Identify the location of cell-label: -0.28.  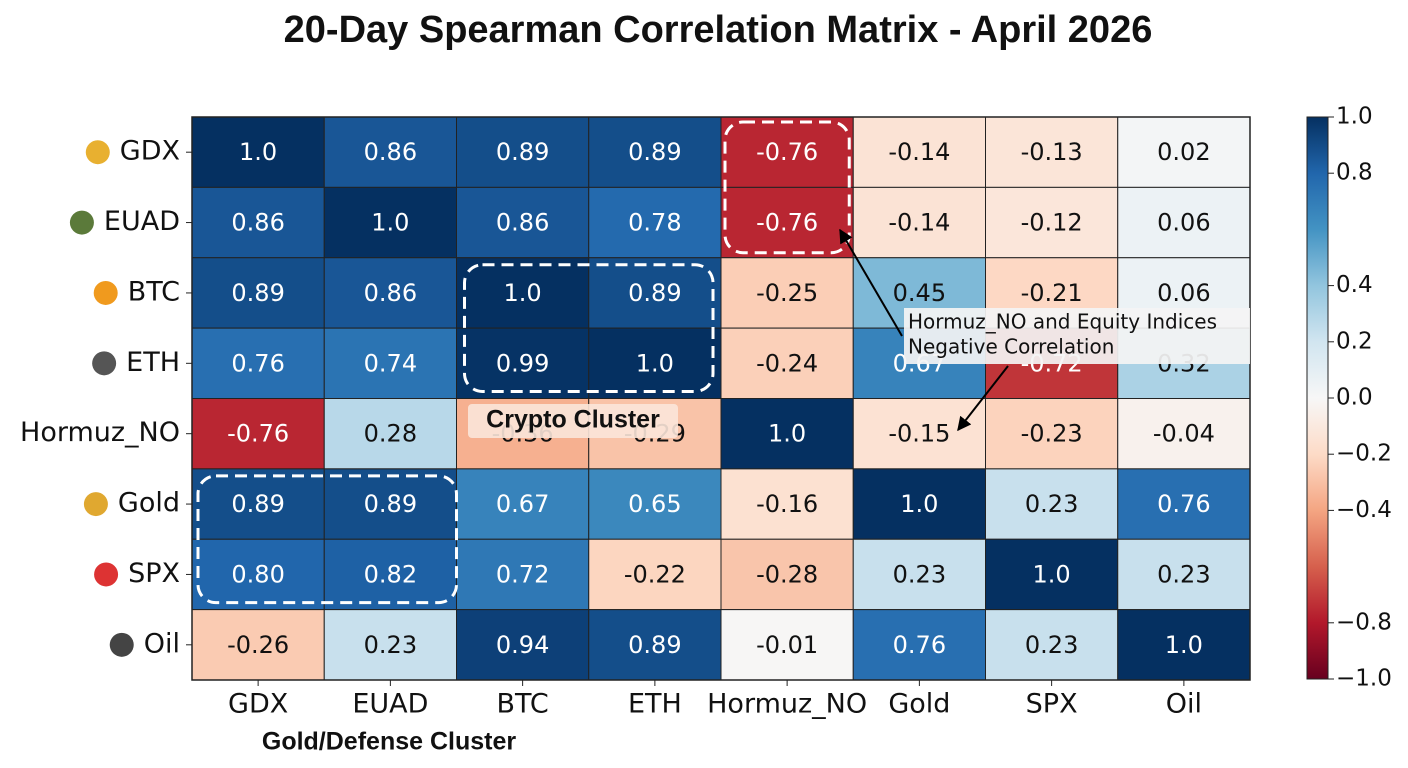
(787, 574).